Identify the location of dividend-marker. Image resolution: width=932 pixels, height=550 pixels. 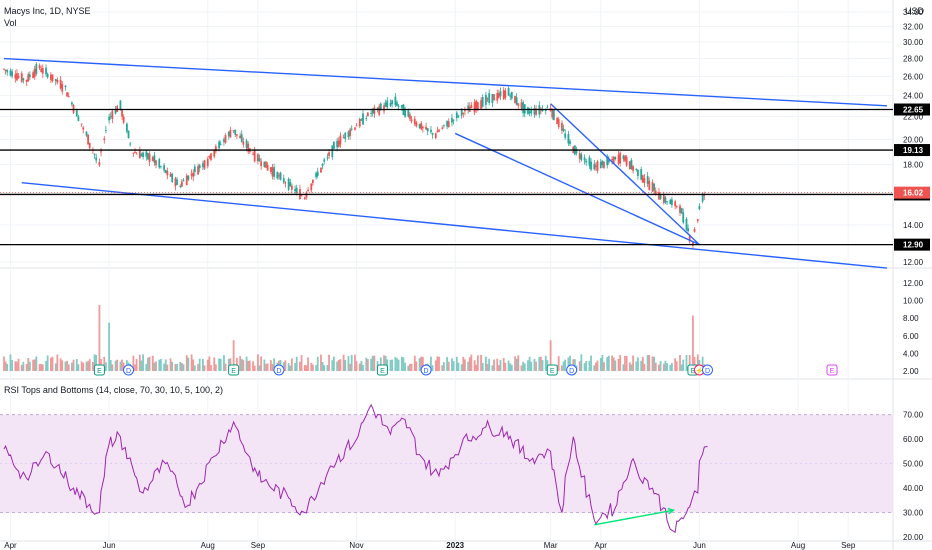
(279, 370).